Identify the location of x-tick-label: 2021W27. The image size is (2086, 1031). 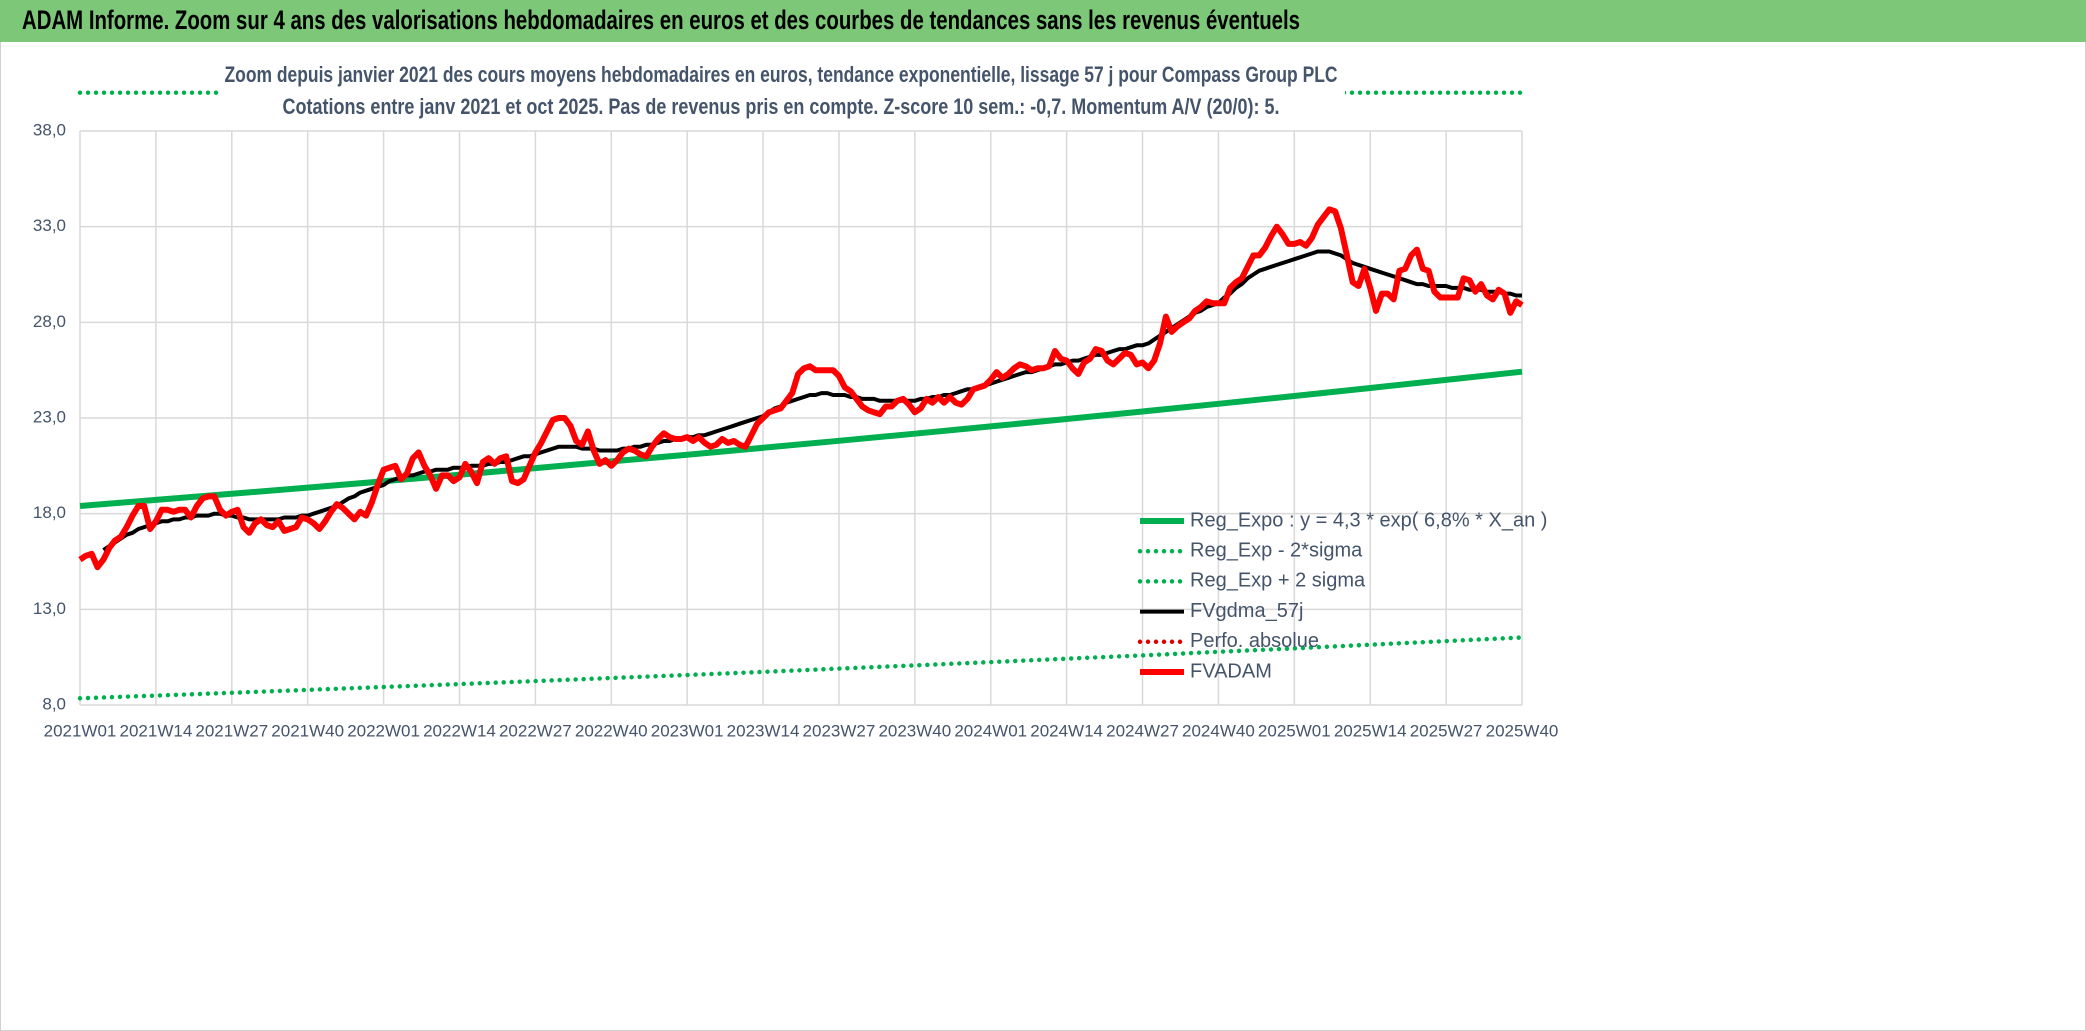
(231, 730).